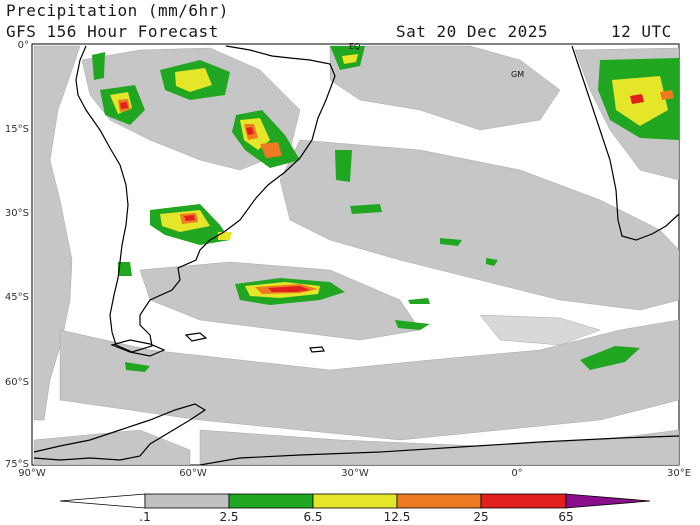  Describe the element at coordinates (317, 349) in the screenshot. I see `island-outline` at that location.